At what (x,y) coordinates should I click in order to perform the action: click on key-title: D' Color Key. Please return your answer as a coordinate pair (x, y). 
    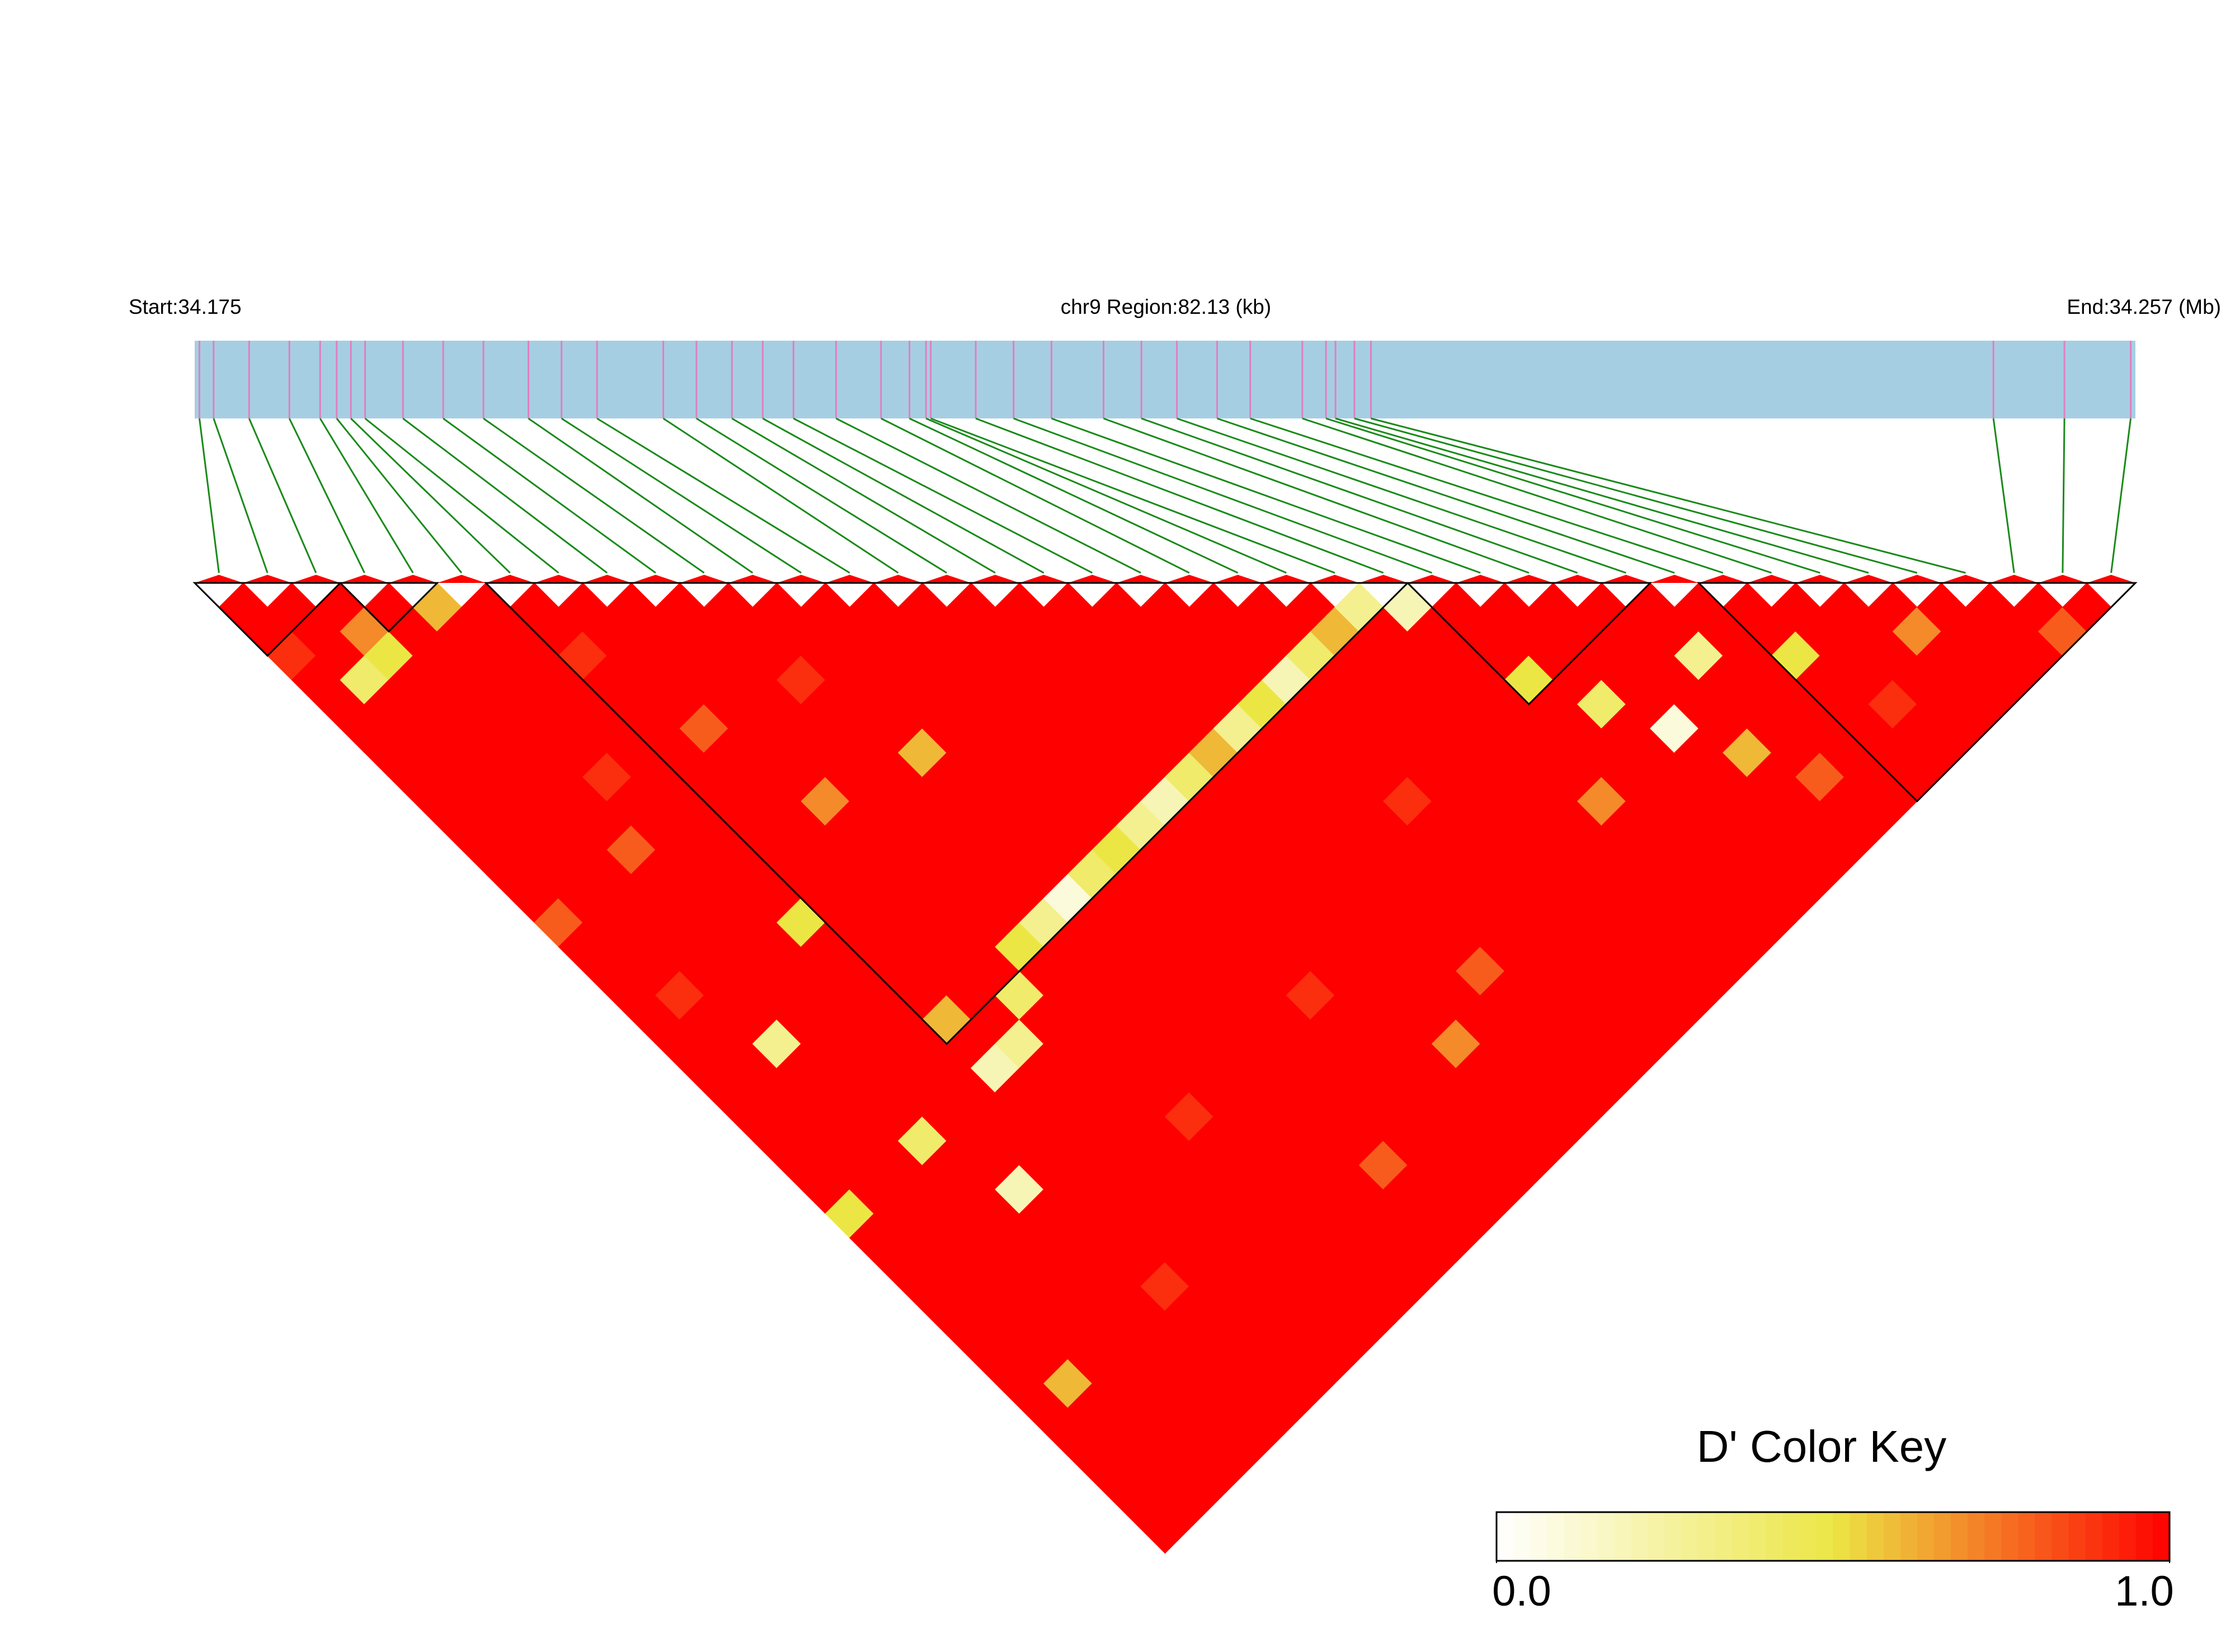
    Looking at the image, I should click on (1822, 1446).